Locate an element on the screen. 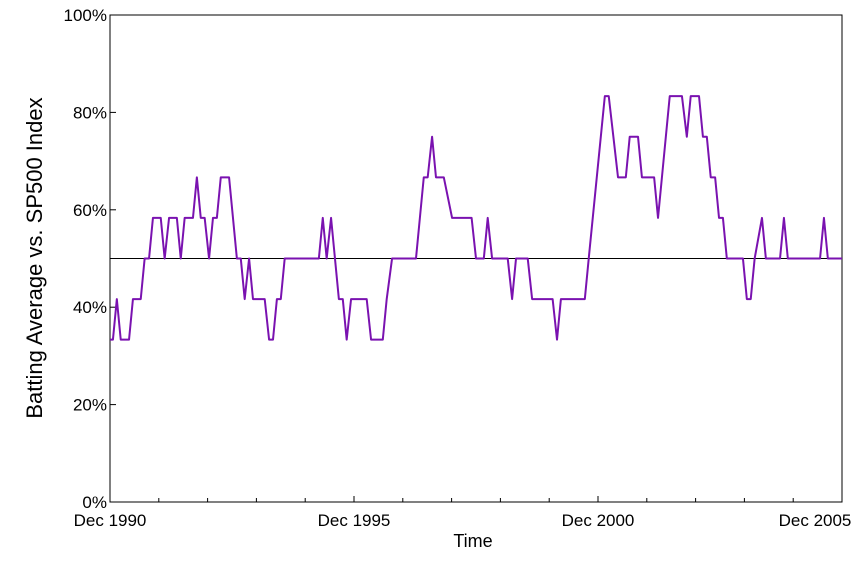 Image resolution: width=859 pixels, height=564 pixels. y-tick-label: 40% is located at coordinates (90, 307).